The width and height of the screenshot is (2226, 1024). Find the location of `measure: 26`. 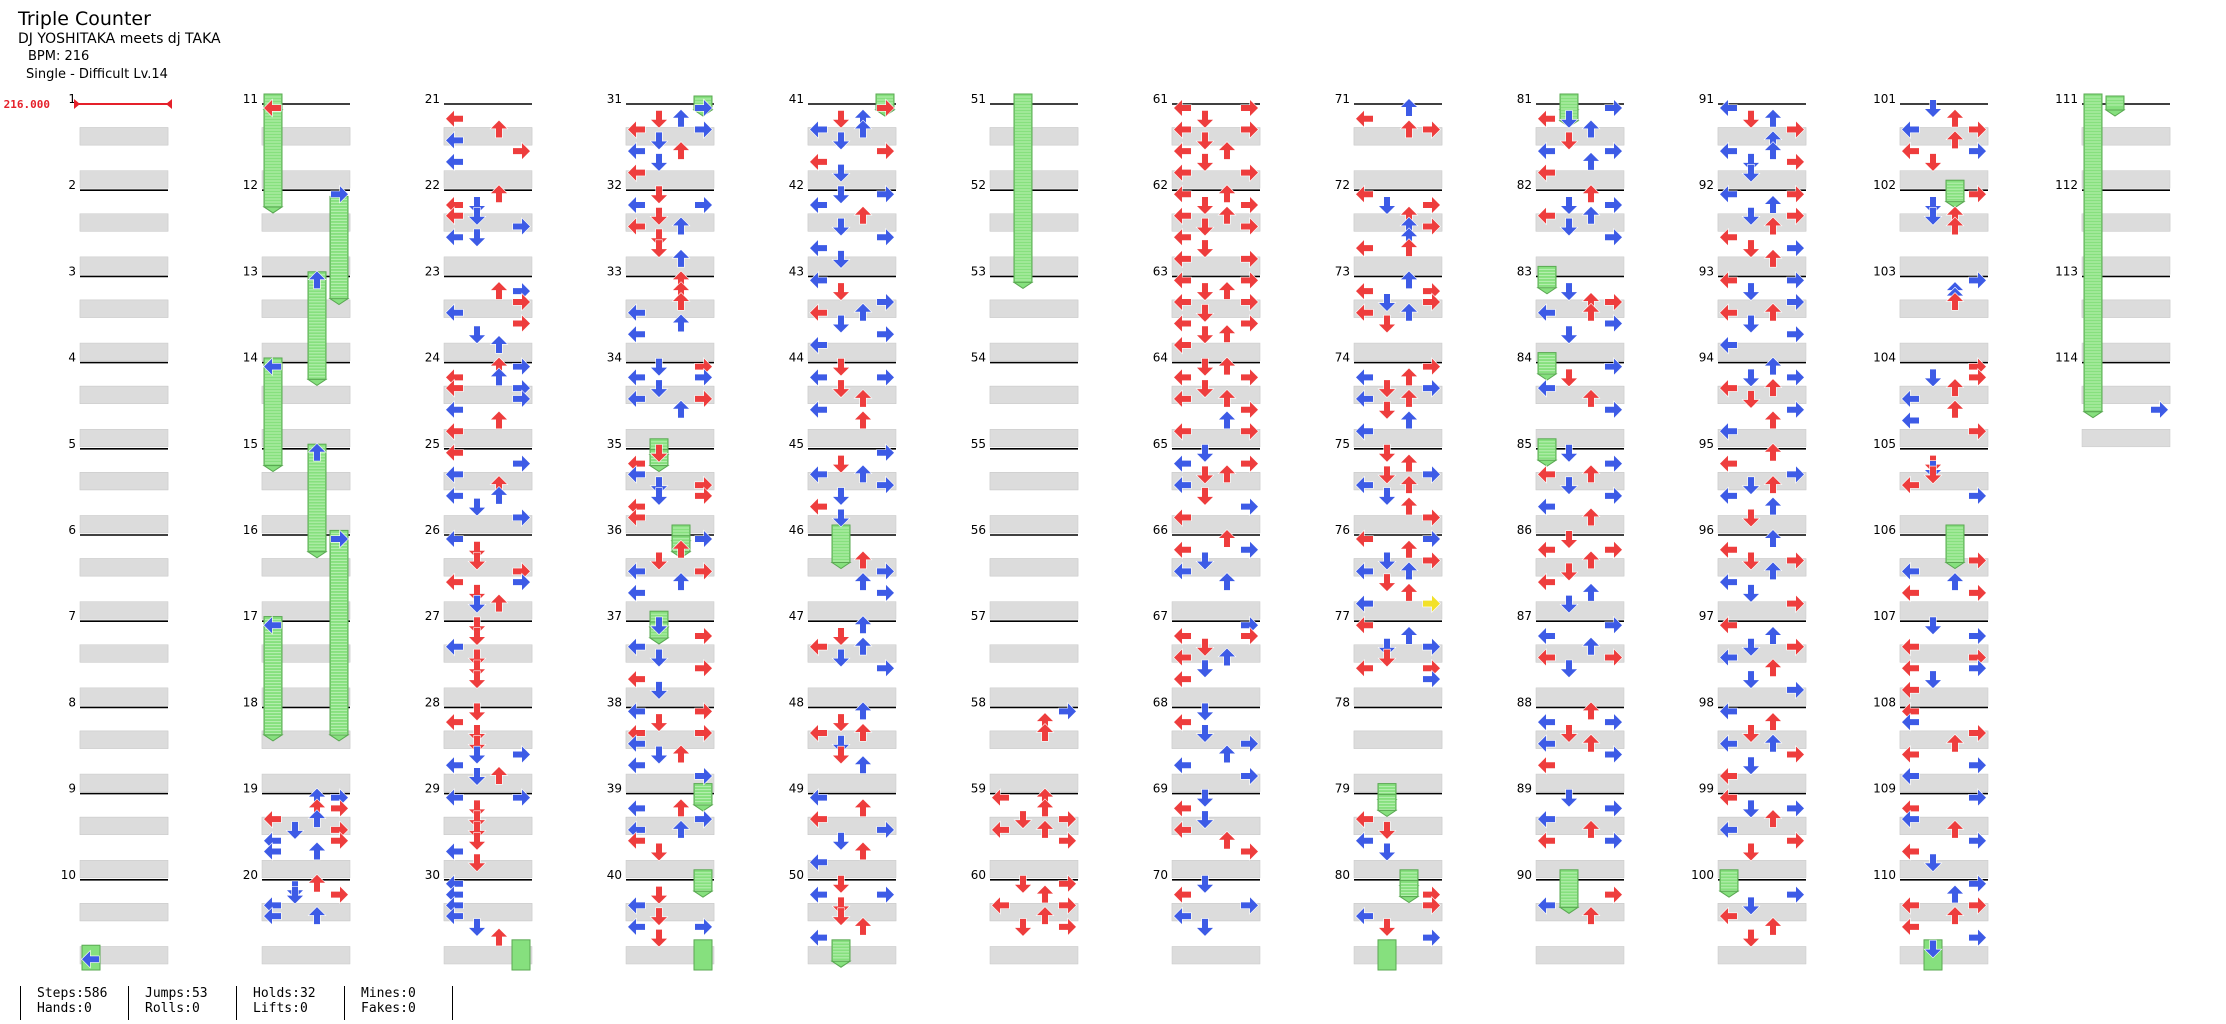

measure: 26 is located at coordinates (479, 571).